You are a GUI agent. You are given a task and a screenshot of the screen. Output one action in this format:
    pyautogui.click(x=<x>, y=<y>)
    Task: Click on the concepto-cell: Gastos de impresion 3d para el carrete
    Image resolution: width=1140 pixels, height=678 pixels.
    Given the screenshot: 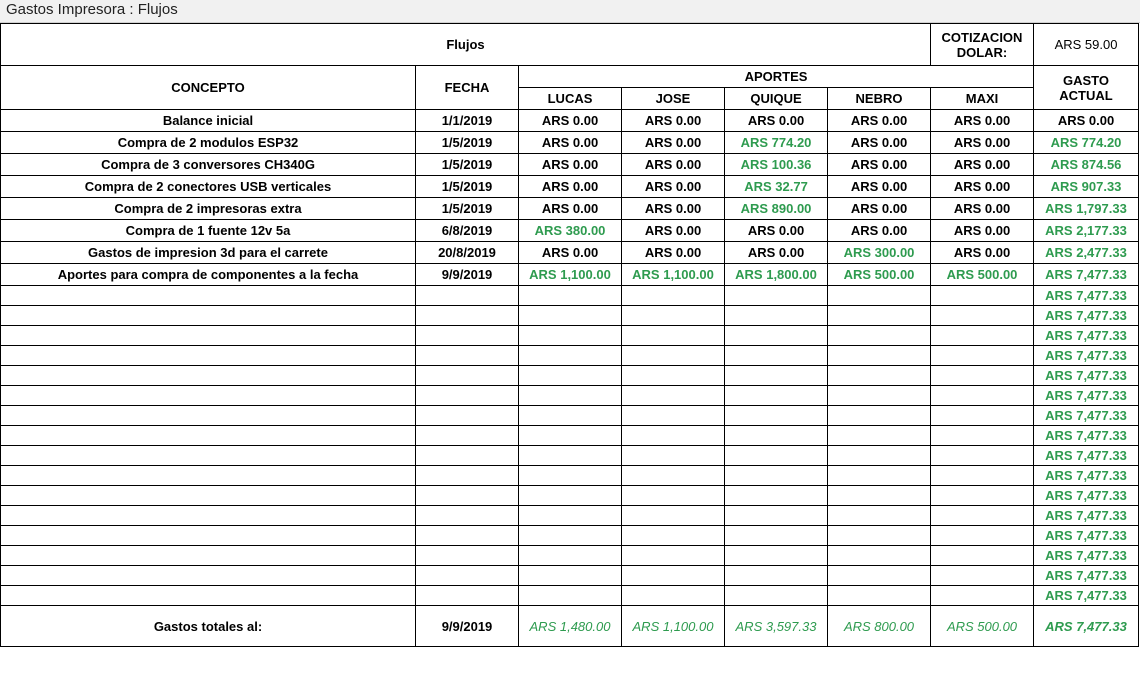 What is the action you would take?
    pyautogui.click(x=208, y=252)
    